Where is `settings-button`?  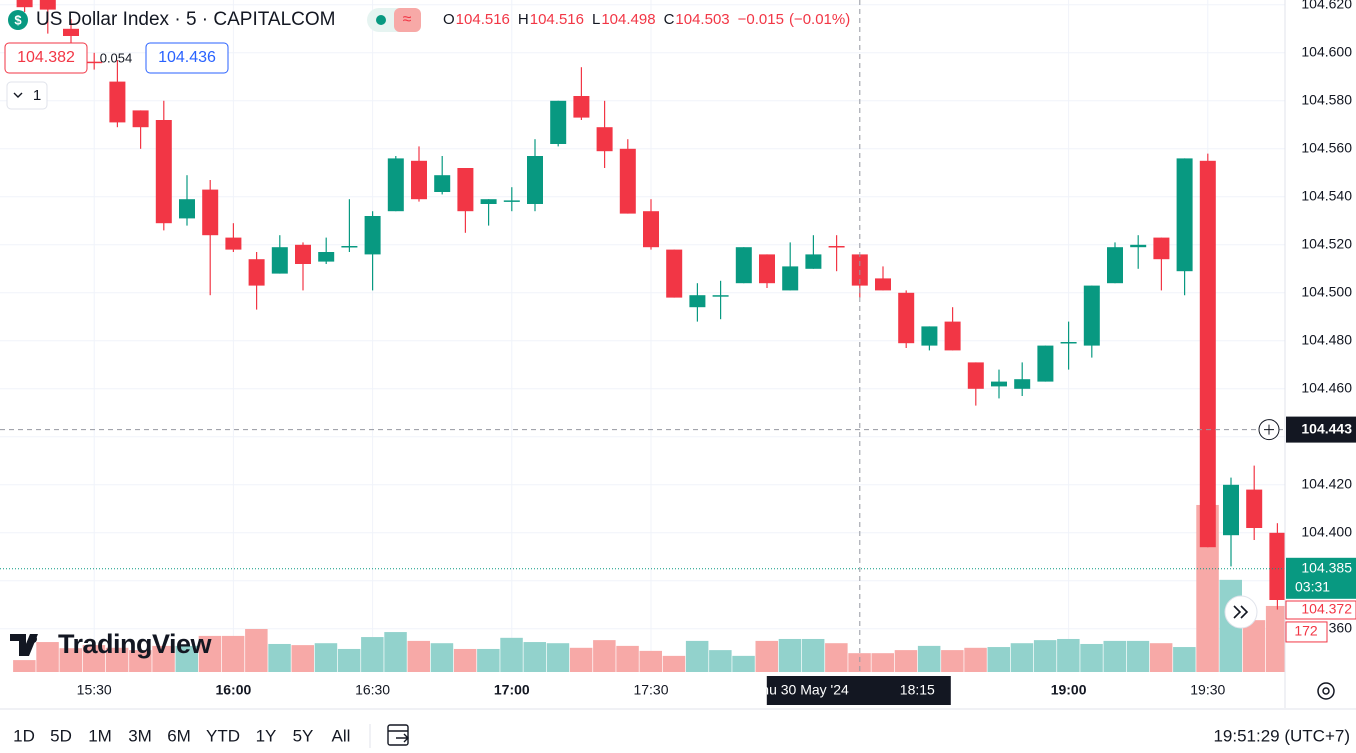
settings-button is located at coordinates (1326, 691).